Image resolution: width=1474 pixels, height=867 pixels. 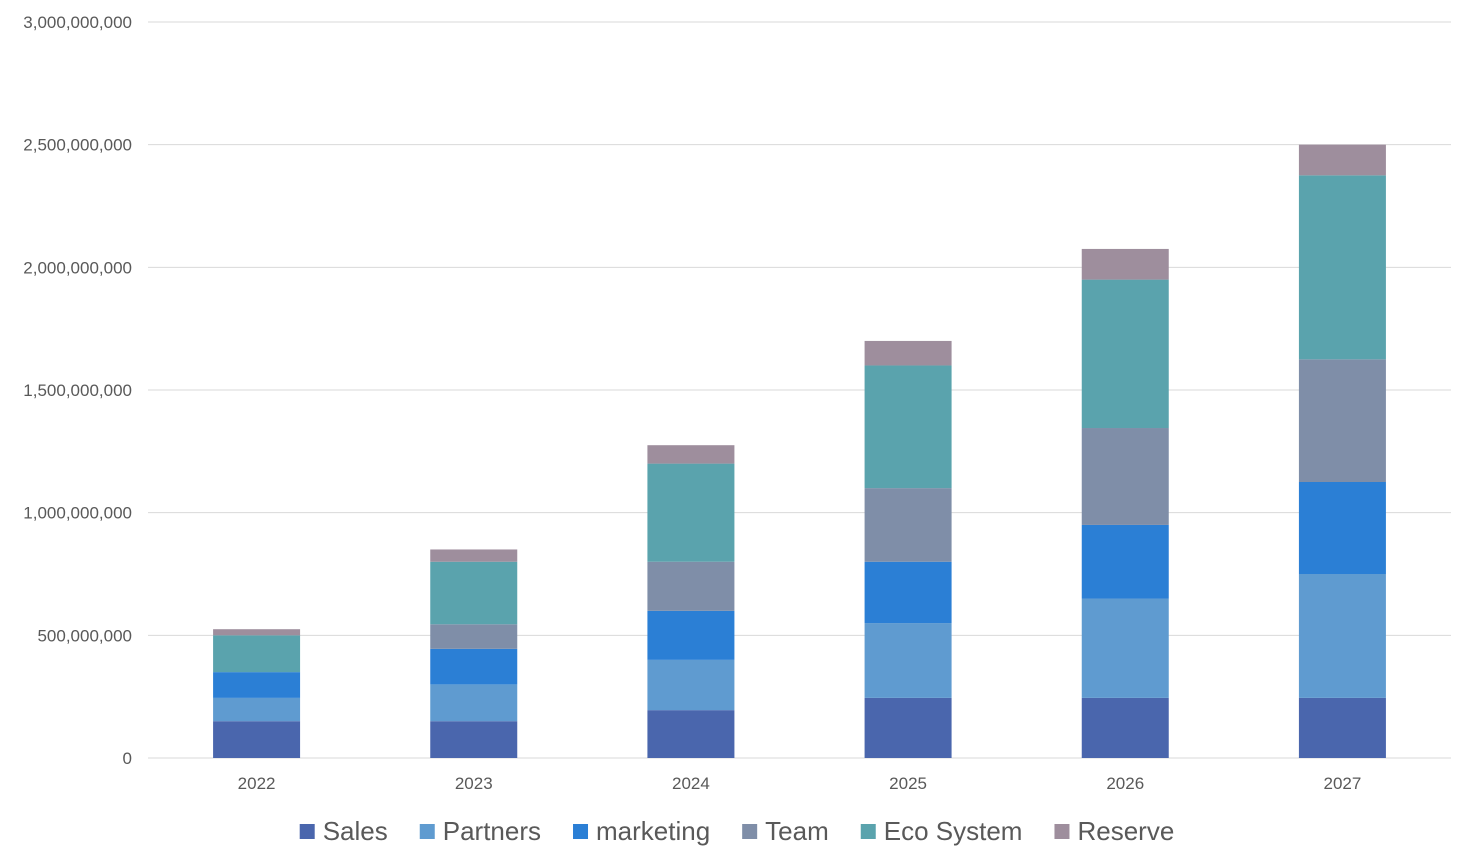 What do you see at coordinates (908, 525) in the screenshot?
I see `bar-segment-team-2025` at bounding box center [908, 525].